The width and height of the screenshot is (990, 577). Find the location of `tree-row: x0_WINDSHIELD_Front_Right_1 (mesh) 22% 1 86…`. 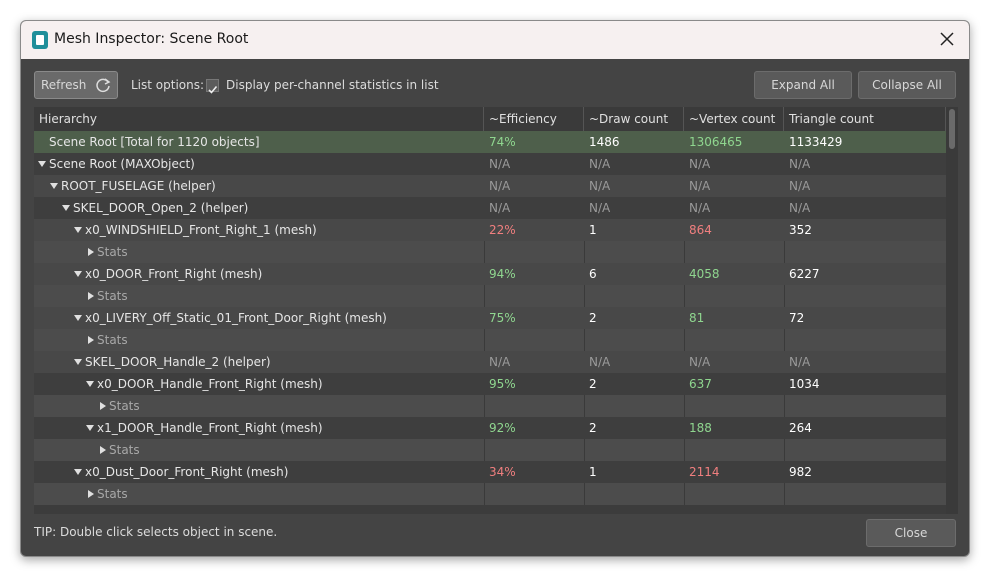

tree-row: x0_WINDSHIELD_Front_Right_1 (mesh) 22% 1 86… is located at coordinates (490, 230).